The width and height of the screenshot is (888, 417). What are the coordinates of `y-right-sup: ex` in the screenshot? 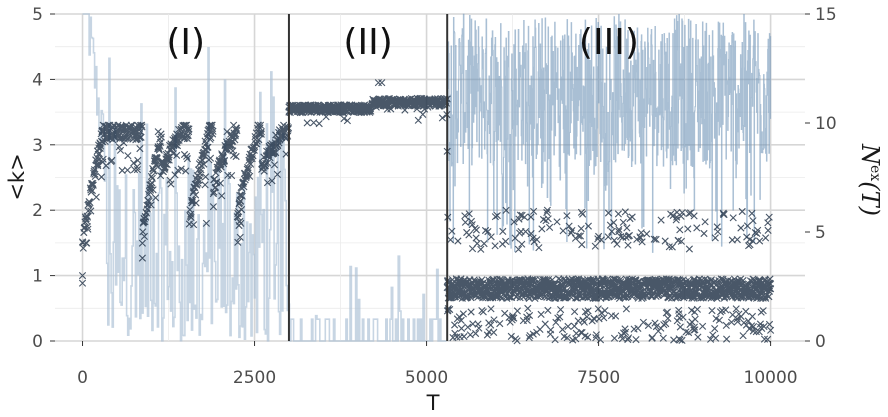 It's located at (875, 173).